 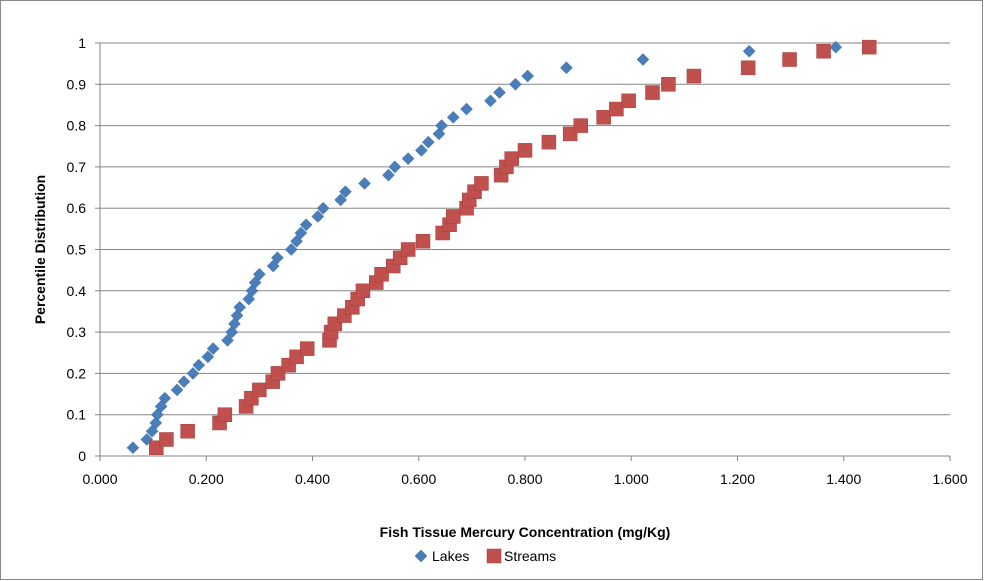 What do you see at coordinates (77, 250) in the screenshot?
I see `y-tick-label: 0.5` at bounding box center [77, 250].